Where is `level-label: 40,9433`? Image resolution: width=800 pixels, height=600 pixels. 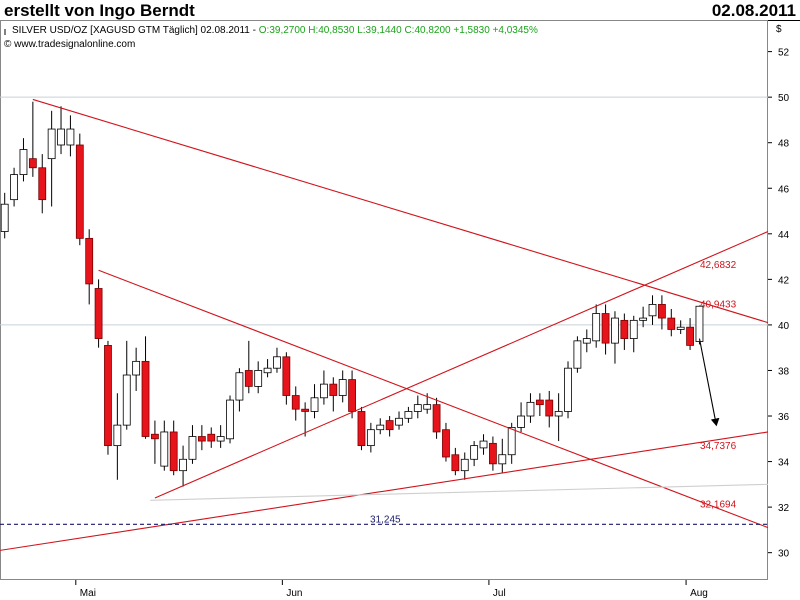 level-label: 40,9433 is located at coordinates (718, 304).